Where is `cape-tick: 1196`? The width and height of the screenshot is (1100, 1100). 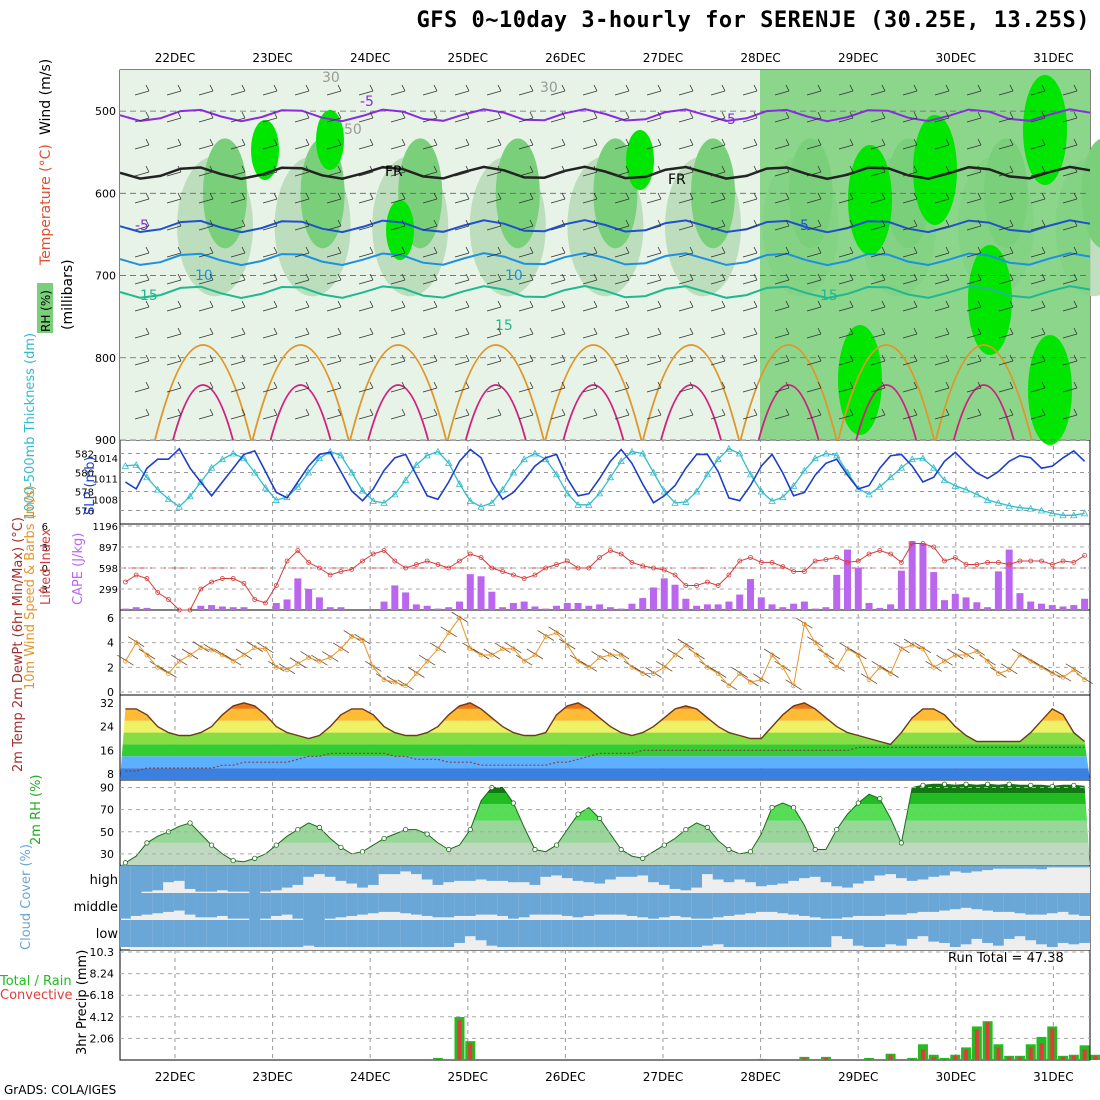 cape-tick: 1196 is located at coordinates (105, 527).